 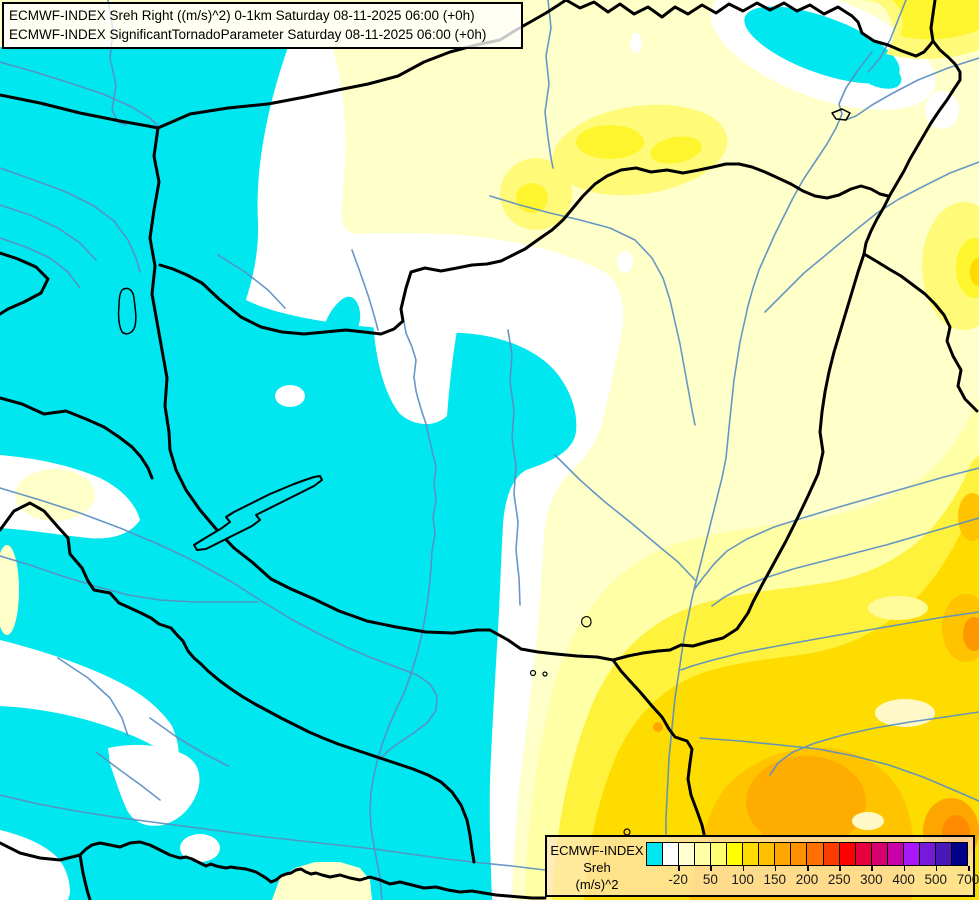 What do you see at coordinates (967, 879) in the screenshot?
I see `tick-label: 700` at bounding box center [967, 879].